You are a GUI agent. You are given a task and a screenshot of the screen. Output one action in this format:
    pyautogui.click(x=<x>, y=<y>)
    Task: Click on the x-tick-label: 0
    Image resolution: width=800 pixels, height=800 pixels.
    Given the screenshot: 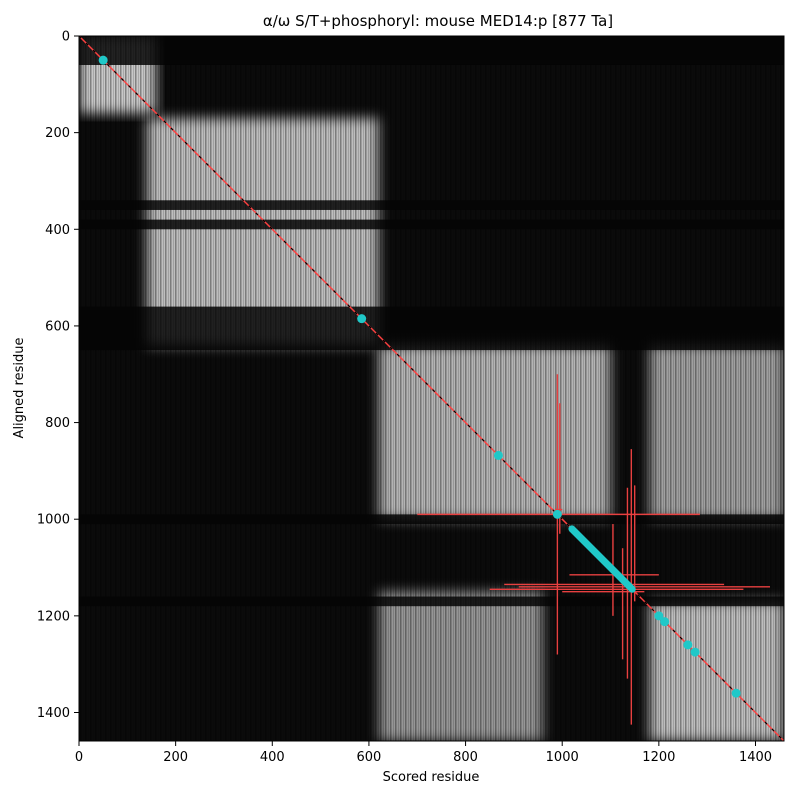 What is the action you would take?
    pyautogui.click(x=79, y=757)
    